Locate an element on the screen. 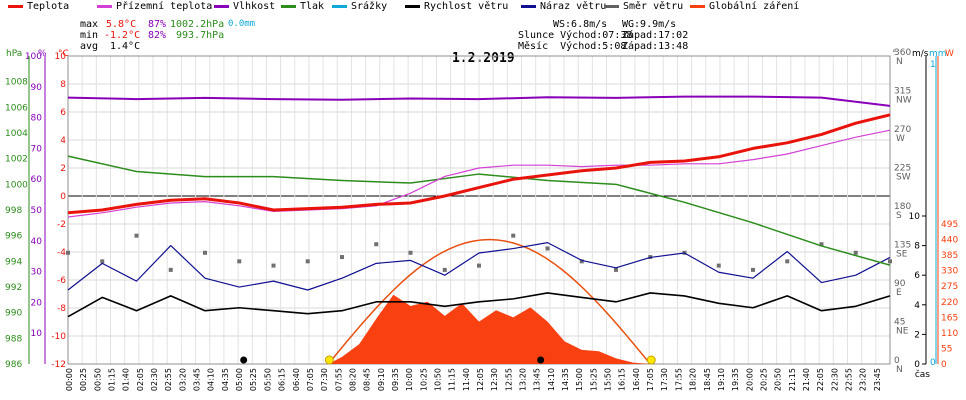 Image resolution: width=966 pixels, height=400 pixels. x-tick-label: 16:40 is located at coordinates (636, 379).